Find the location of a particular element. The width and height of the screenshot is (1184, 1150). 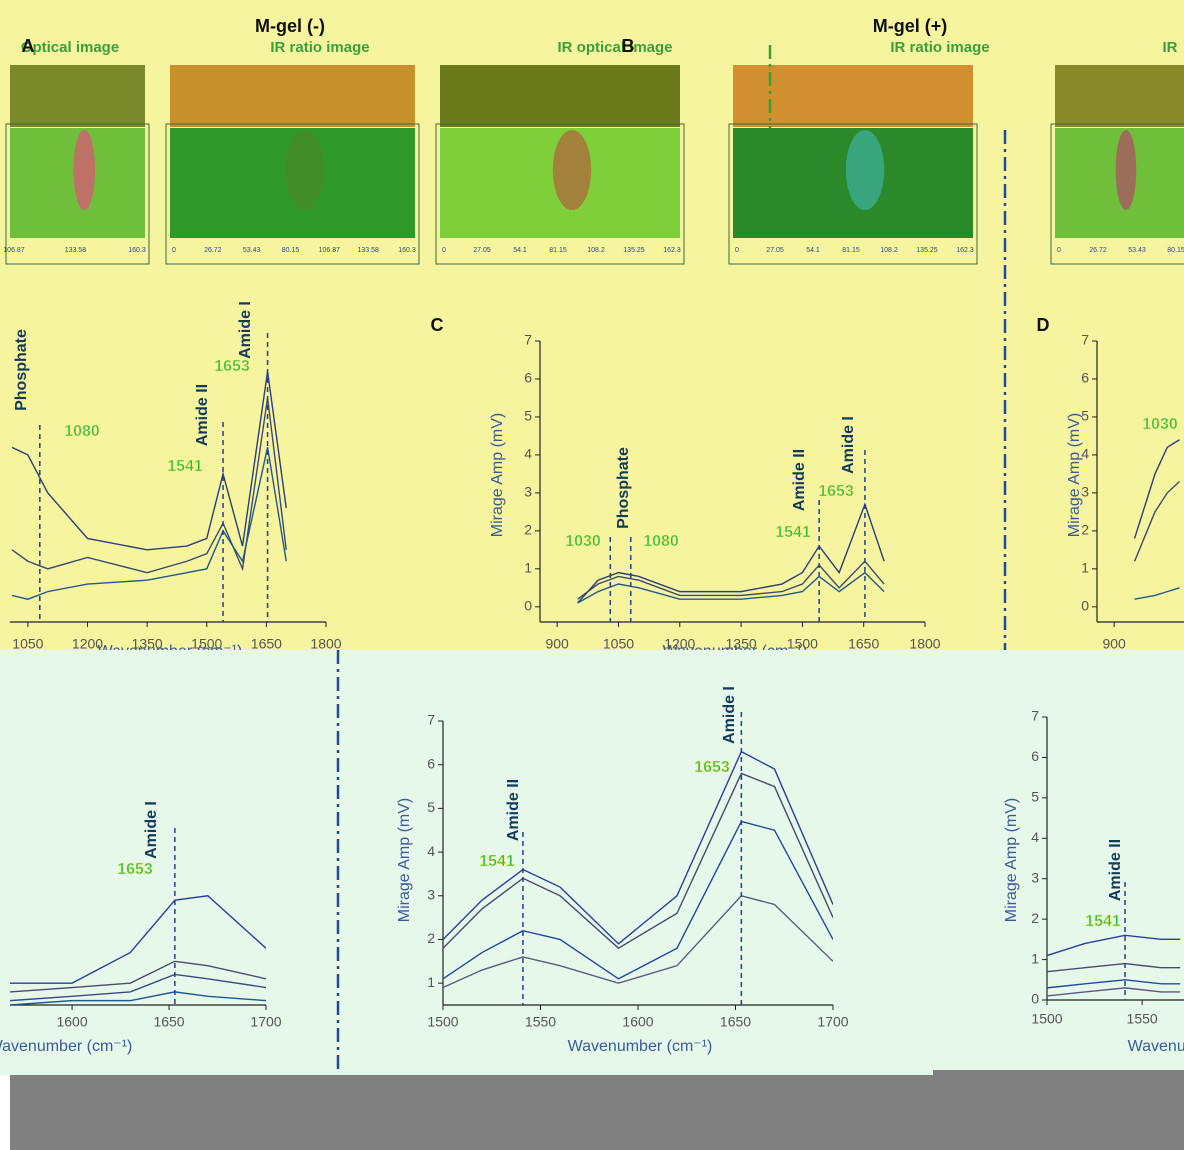

x-tick-label: 1200 is located at coordinates (87, 644).